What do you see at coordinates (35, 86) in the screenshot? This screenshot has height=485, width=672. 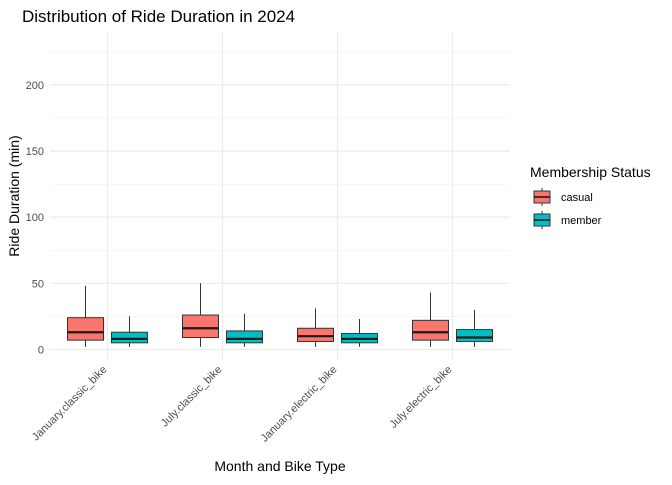 I see `y-tick-label: 200` at bounding box center [35, 86].